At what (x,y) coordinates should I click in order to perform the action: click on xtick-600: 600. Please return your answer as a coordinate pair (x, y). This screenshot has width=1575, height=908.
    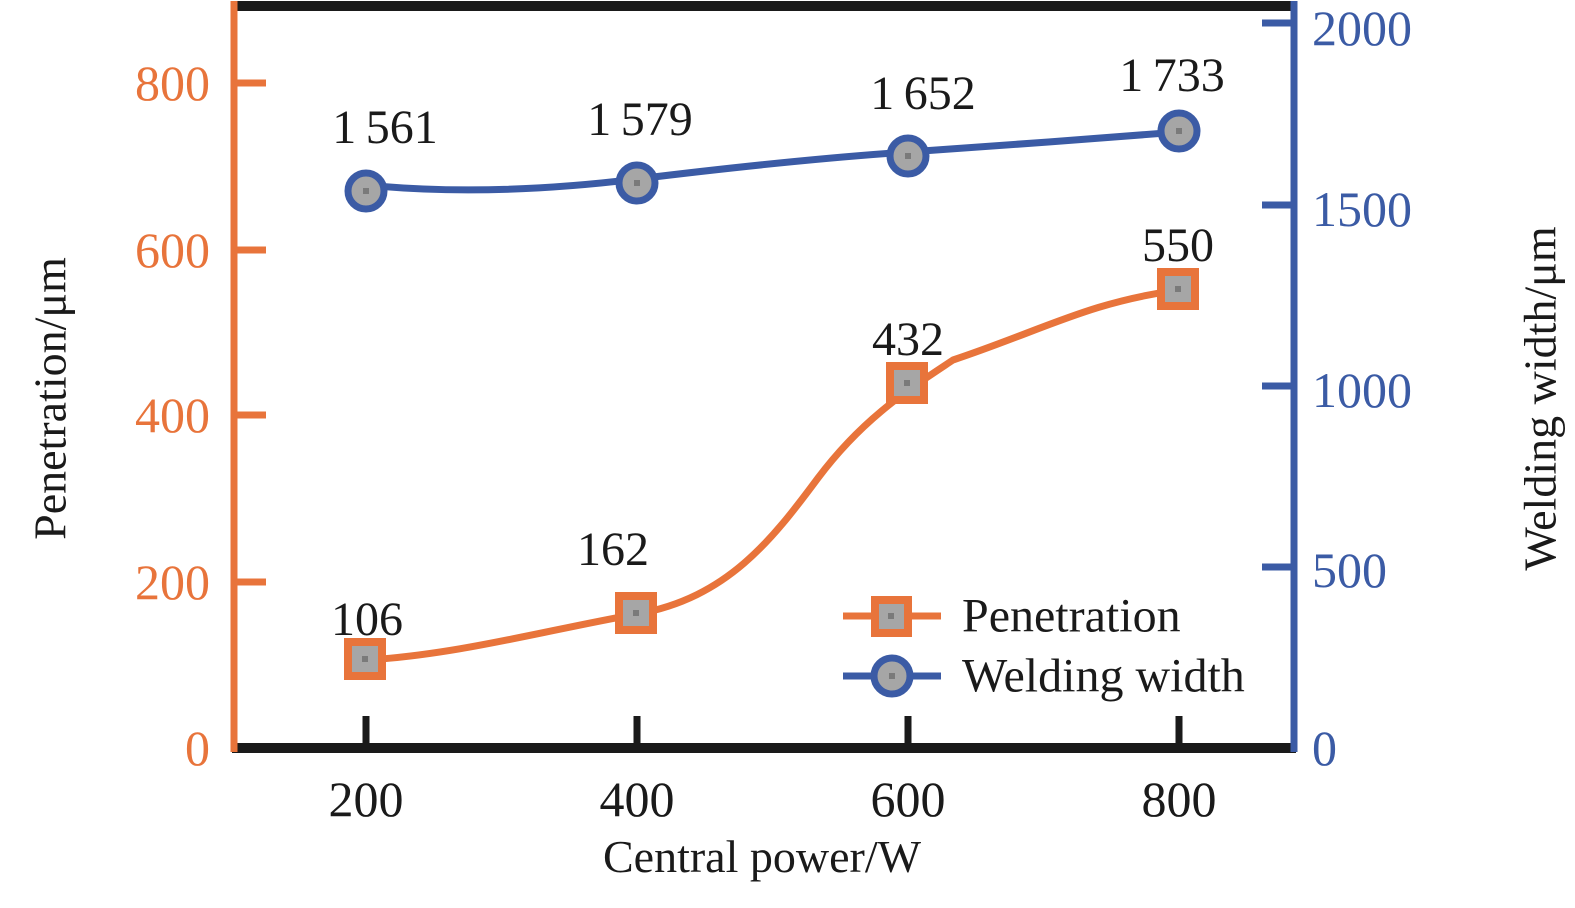
    Looking at the image, I should click on (908, 799).